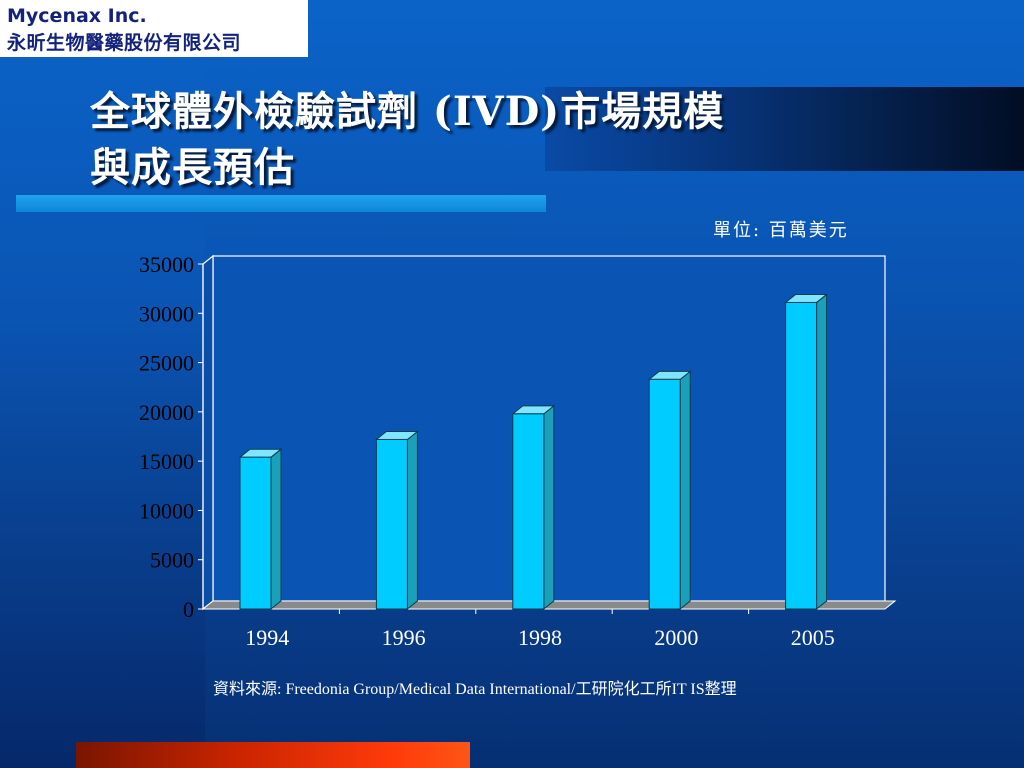 The height and width of the screenshot is (768, 1024). What do you see at coordinates (540, 637) in the screenshot?
I see `x-category-label: 1998` at bounding box center [540, 637].